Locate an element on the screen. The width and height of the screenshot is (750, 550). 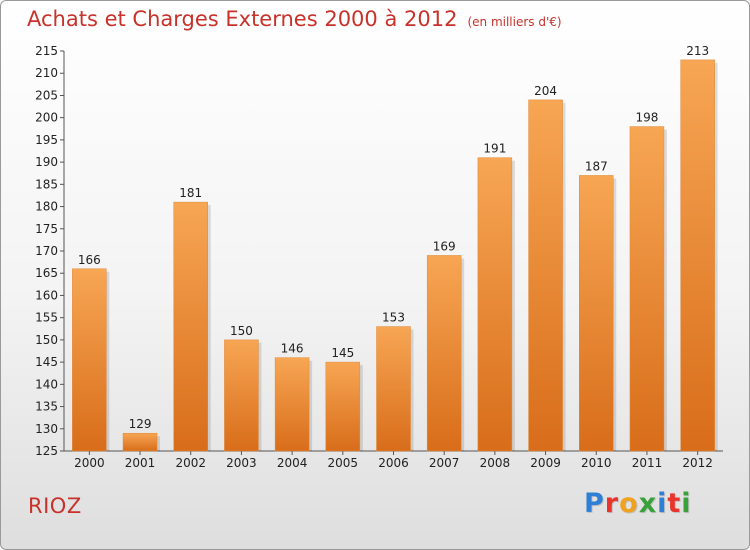
y-tick-label: 150 is located at coordinates (46, 340).